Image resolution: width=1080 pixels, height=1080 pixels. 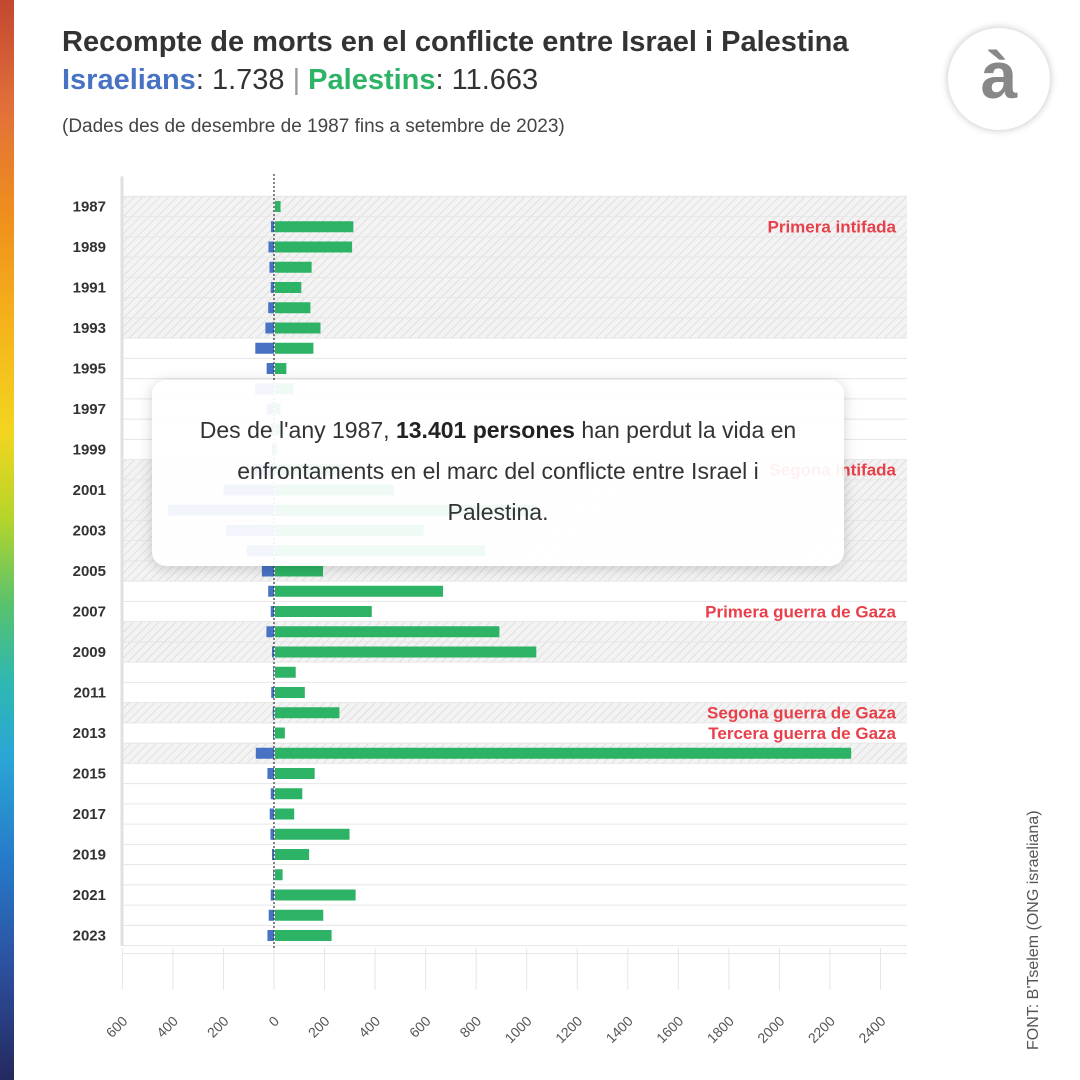 What do you see at coordinates (89, 571) in the screenshot?
I see `year-tick-label: 2005` at bounding box center [89, 571].